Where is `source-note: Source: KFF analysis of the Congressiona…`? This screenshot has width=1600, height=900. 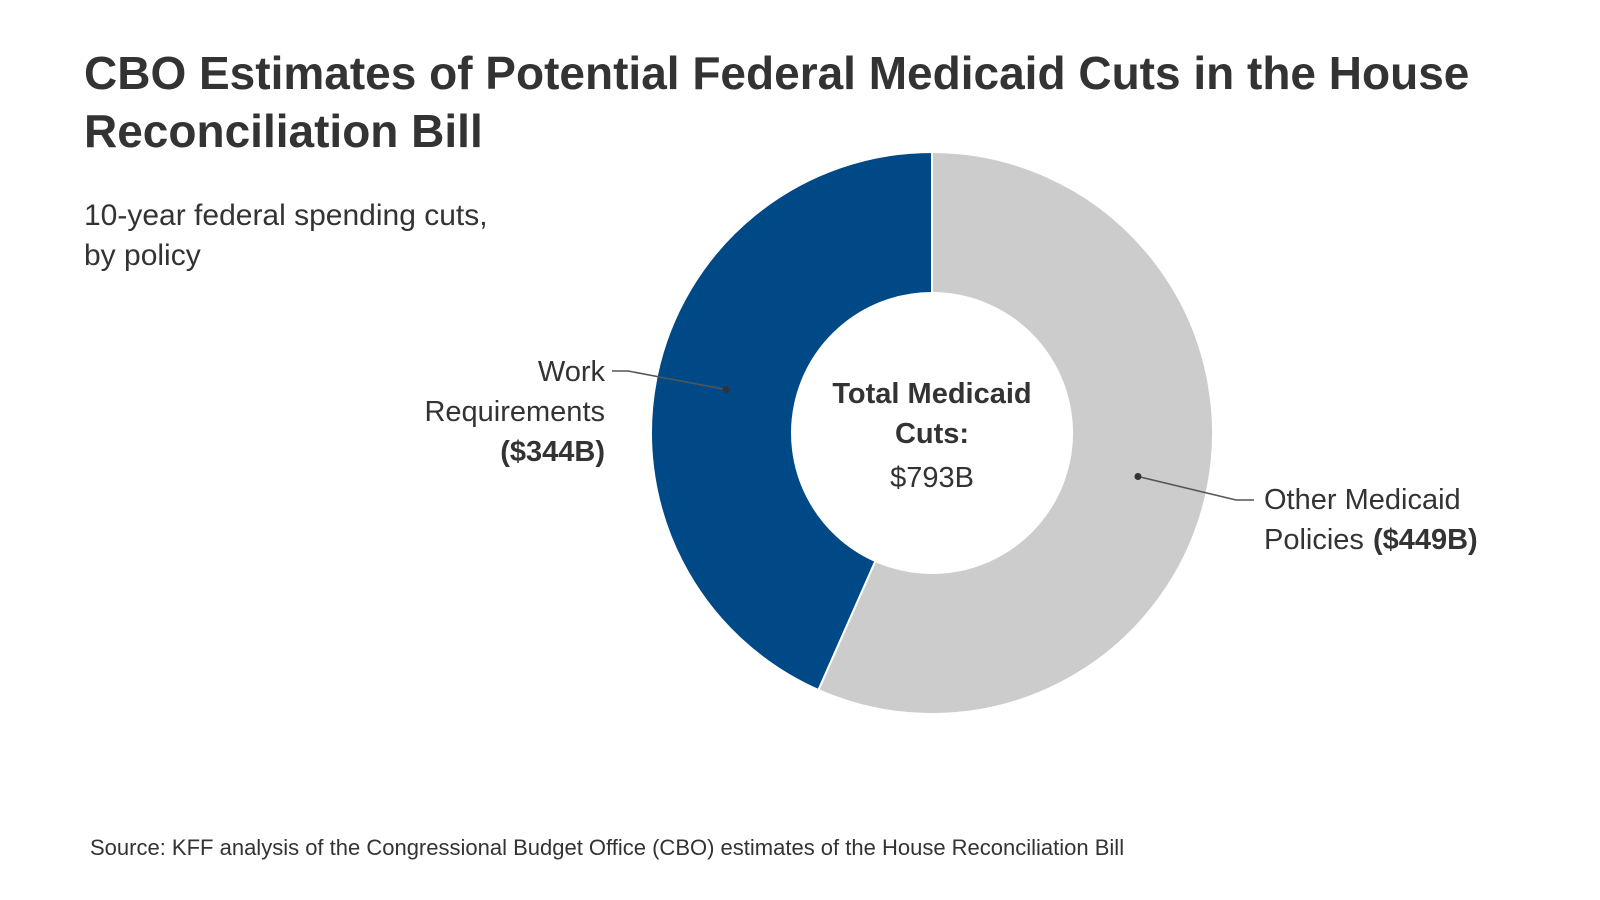 source-note: Source: KFF analysis of the Congressiona… is located at coordinates (607, 847).